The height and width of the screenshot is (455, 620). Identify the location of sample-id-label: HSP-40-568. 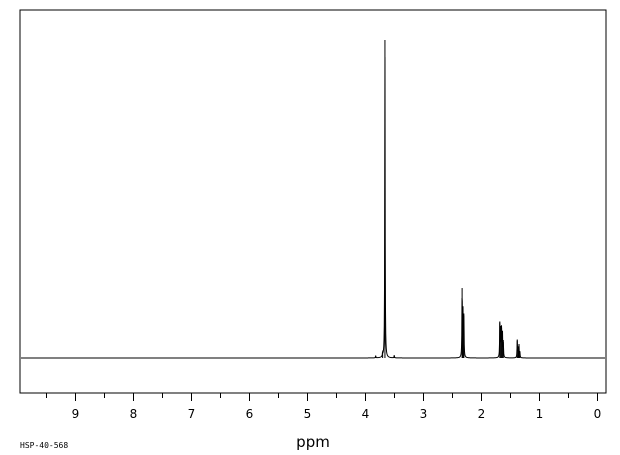
(44, 445).